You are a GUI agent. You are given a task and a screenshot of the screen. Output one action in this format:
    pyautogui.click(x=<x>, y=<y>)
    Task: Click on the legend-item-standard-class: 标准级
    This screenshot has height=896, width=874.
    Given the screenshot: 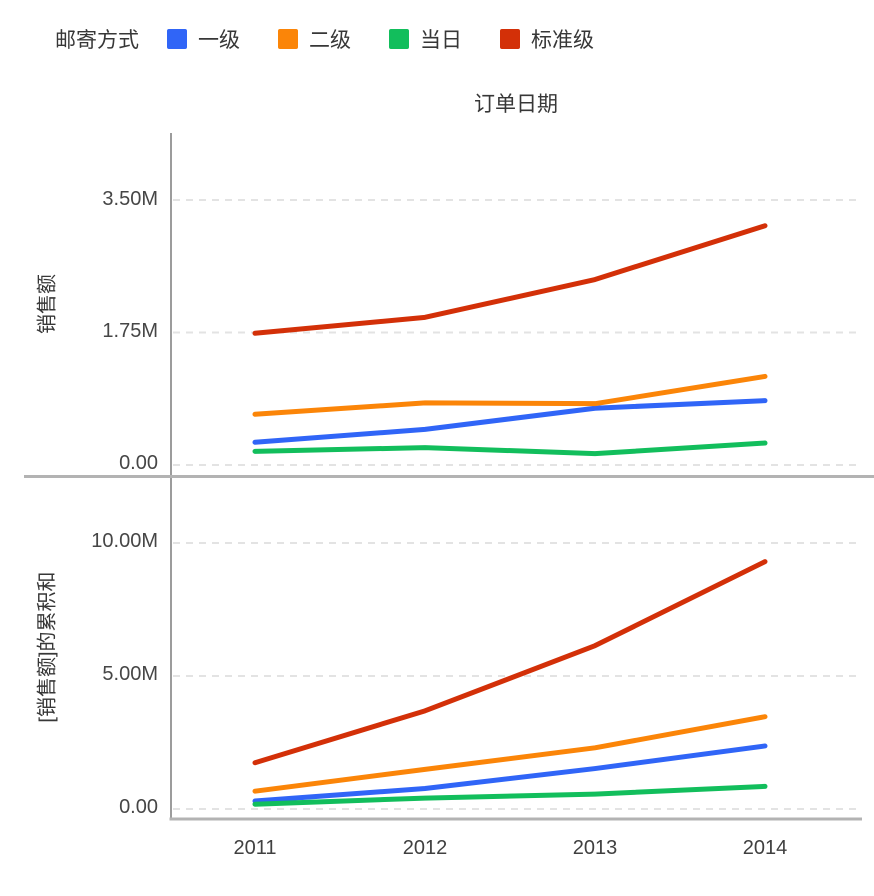 What is the action you would take?
    pyautogui.click(x=547, y=39)
    